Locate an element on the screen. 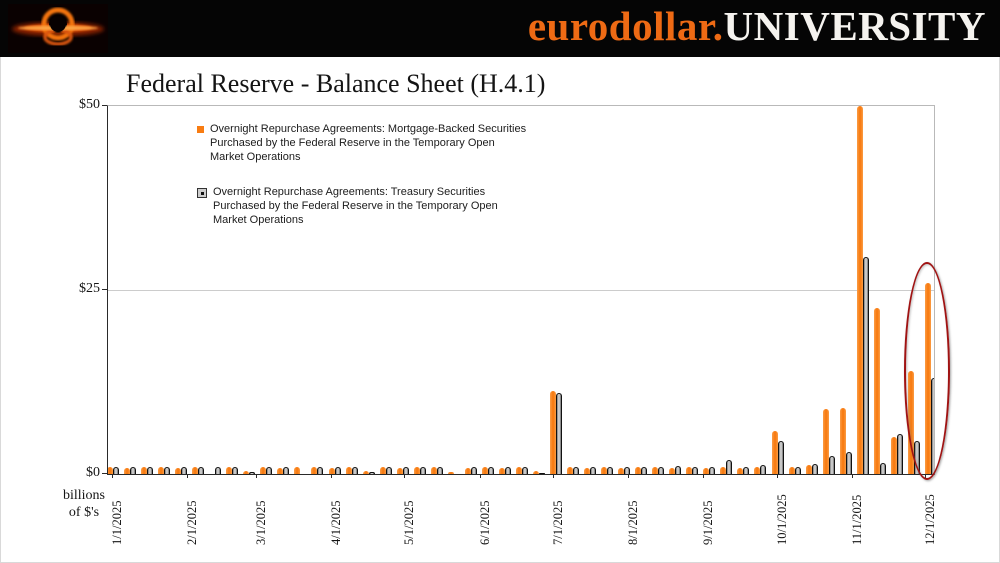 This screenshot has height=563, width=1000. x-tick-label: 4/1/2025 is located at coordinates (336, 522).